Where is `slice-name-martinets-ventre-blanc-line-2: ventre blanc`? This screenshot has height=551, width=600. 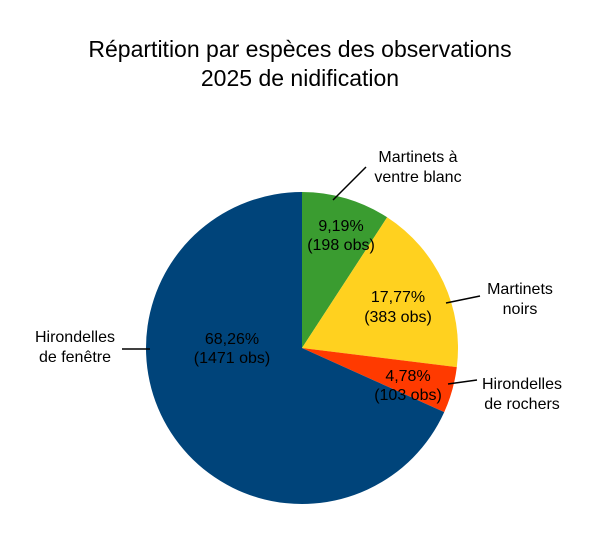 slice-name-martinets-ventre-blanc-line-2: ventre blanc is located at coordinates (417, 177).